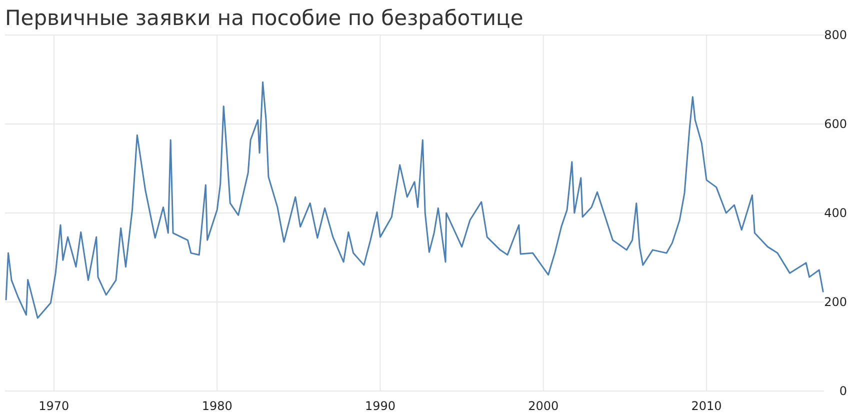 This screenshot has height=417, width=855. Describe the element at coordinates (835, 35) in the screenshot. I see `y-tick-label: 800` at that location.